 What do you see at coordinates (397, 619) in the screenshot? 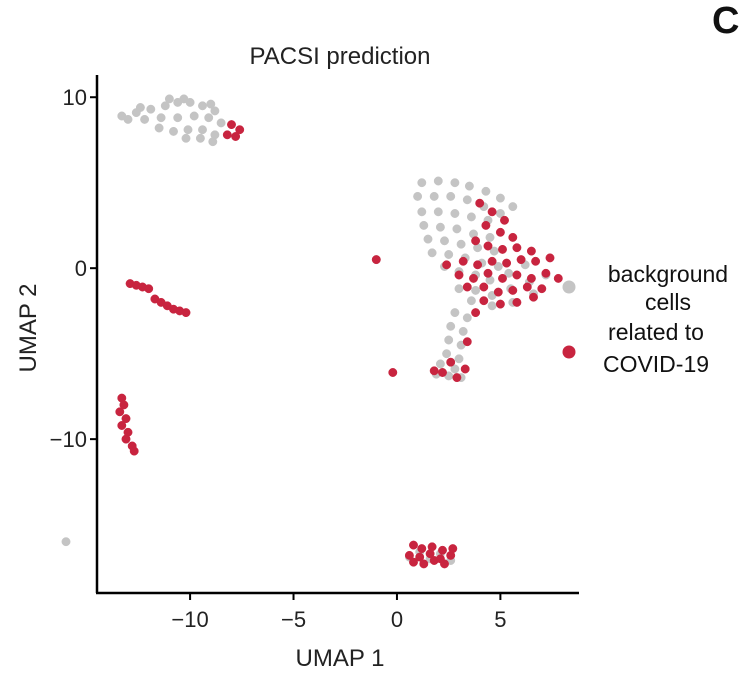
I see `x-tick-label-2: 0` at bounding box center [397, 619].